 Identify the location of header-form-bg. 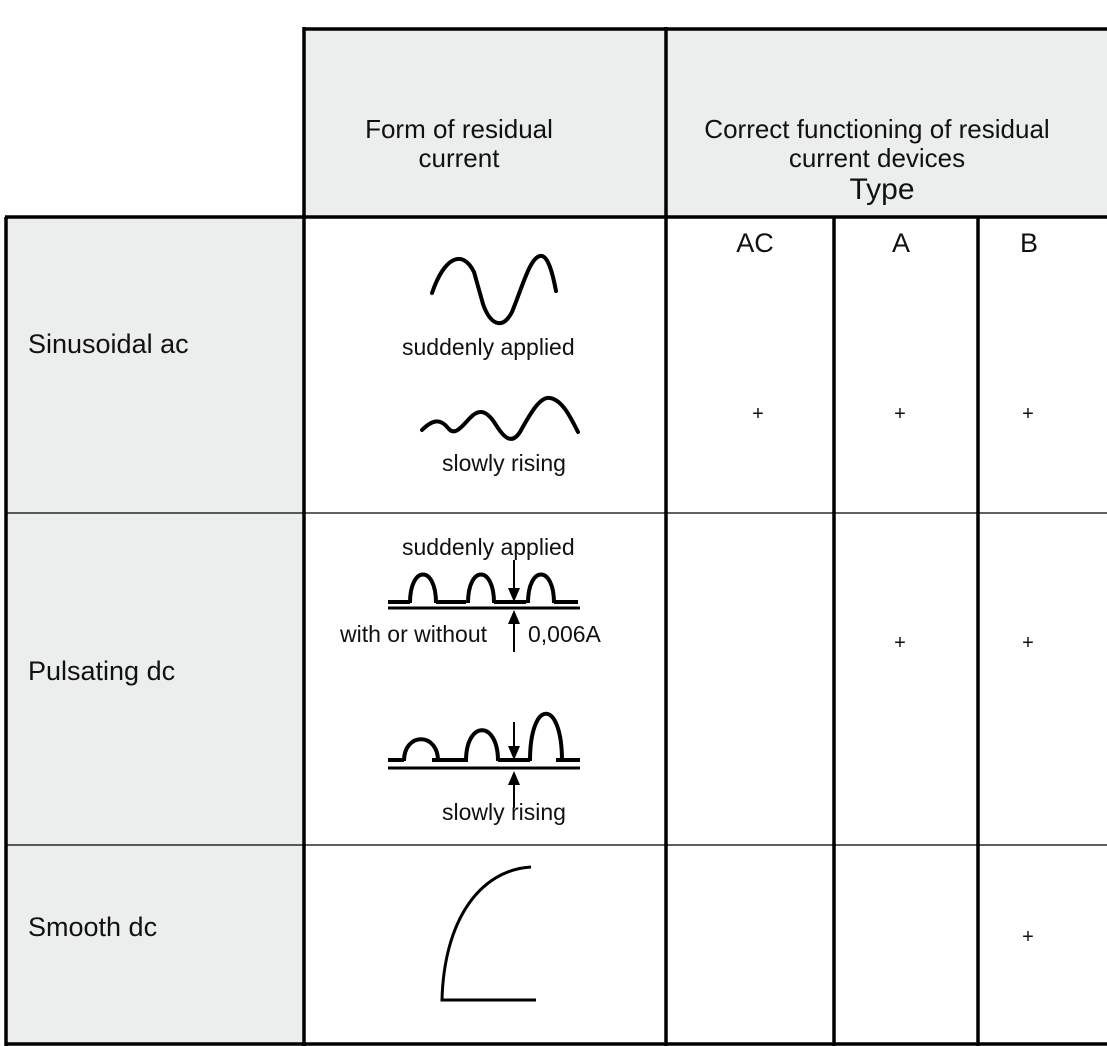
(485, 123).